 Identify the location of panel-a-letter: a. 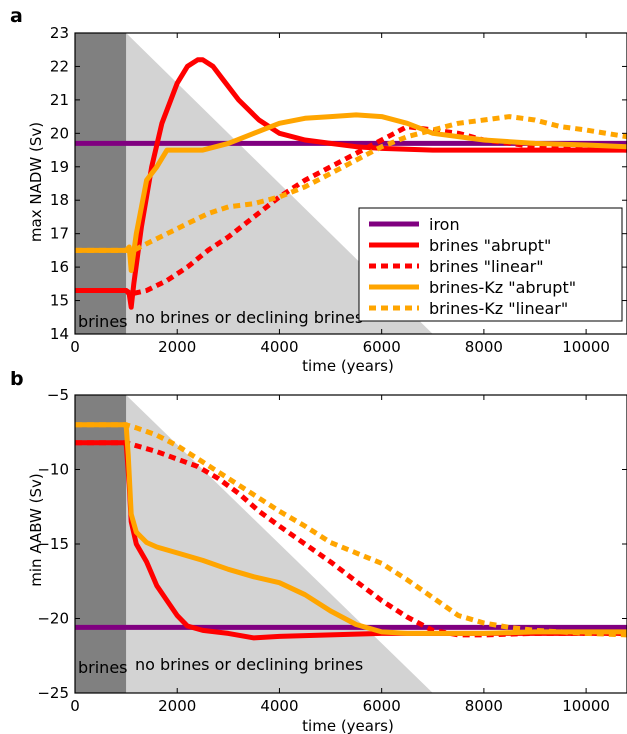
(16, 16).